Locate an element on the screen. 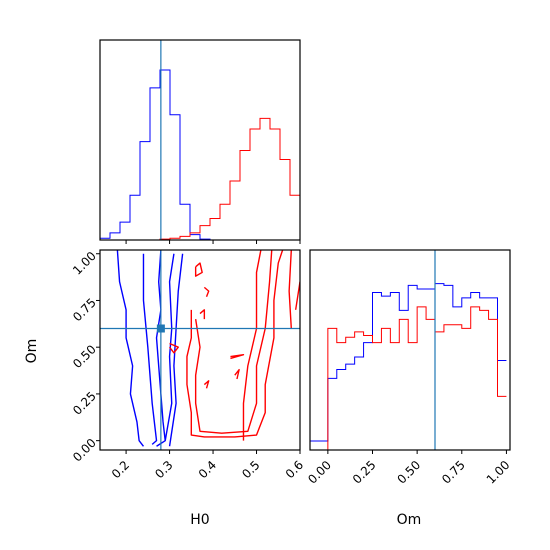 The height and width of the screenshot is (550, 550). x-axis-label-om: Om is located at coordinates (409, 520).